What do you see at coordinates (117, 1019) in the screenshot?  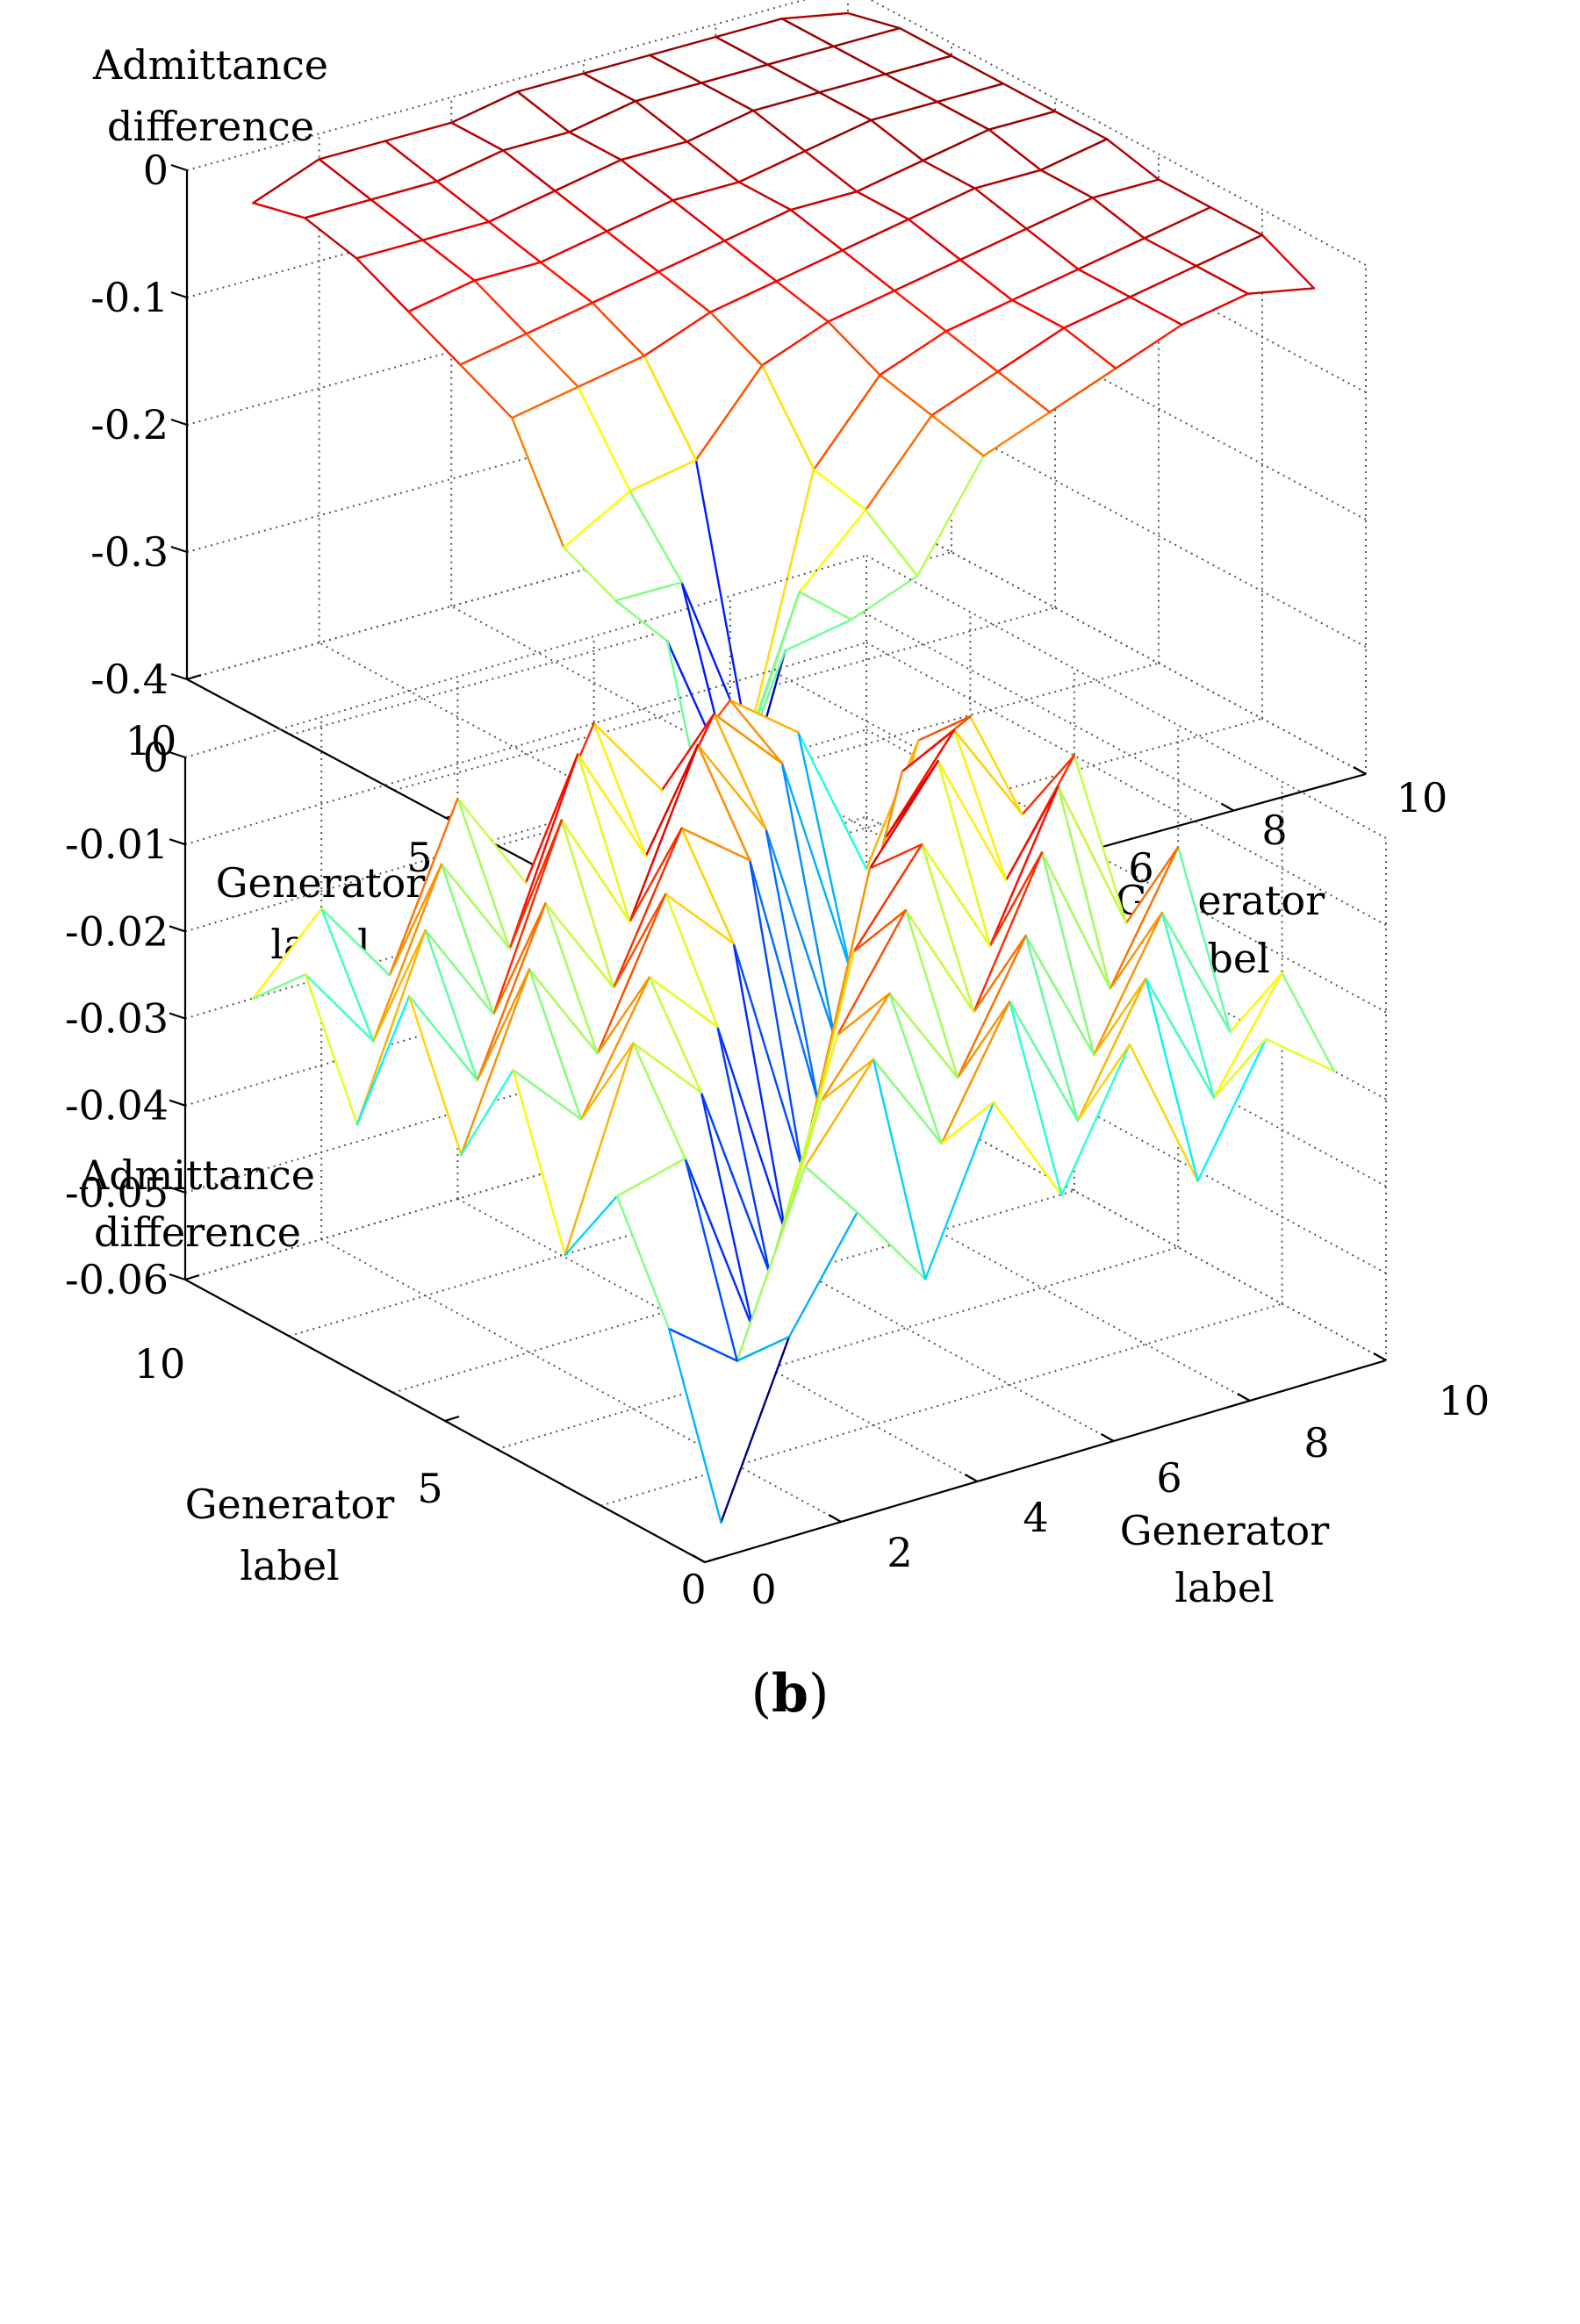 I see `z-tick-label: -0.03` at bounding box center [117, 1019].